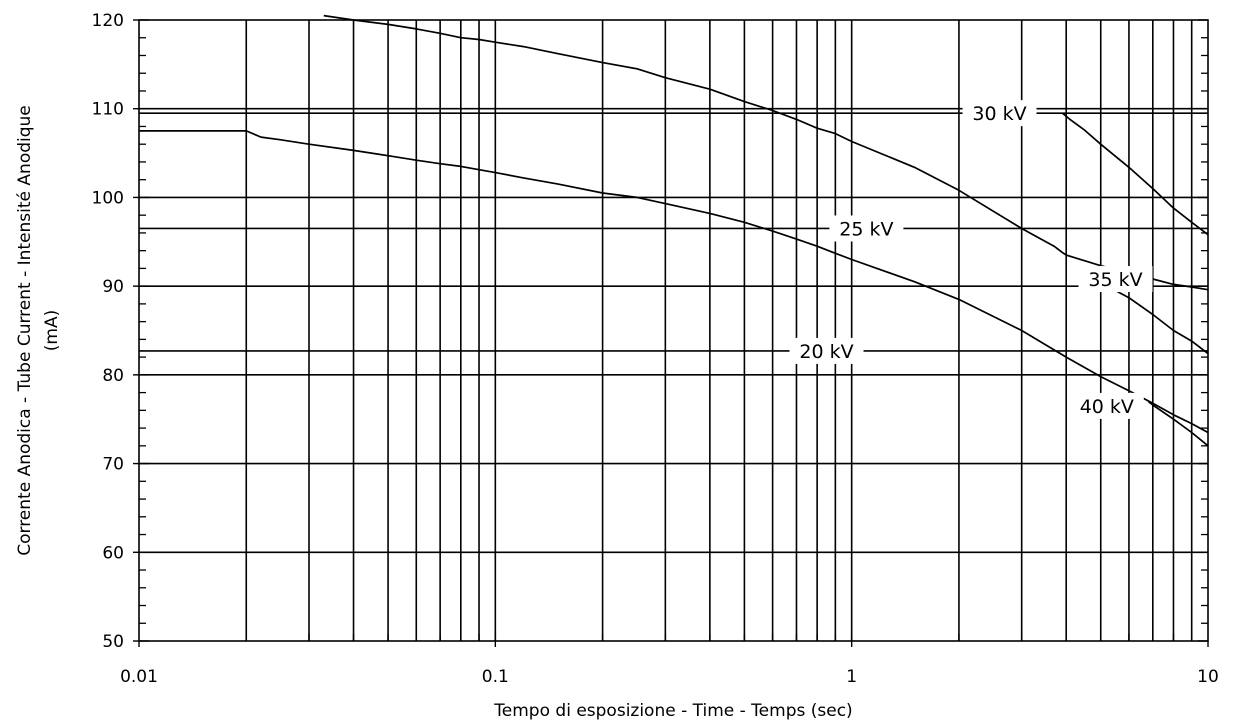 The height and width of the screenshot is (724, 1234). What do you see at coordinates (113, 465) in the screenshot?
I see `y-tick-label: 70` at bounding box center [113, 465].